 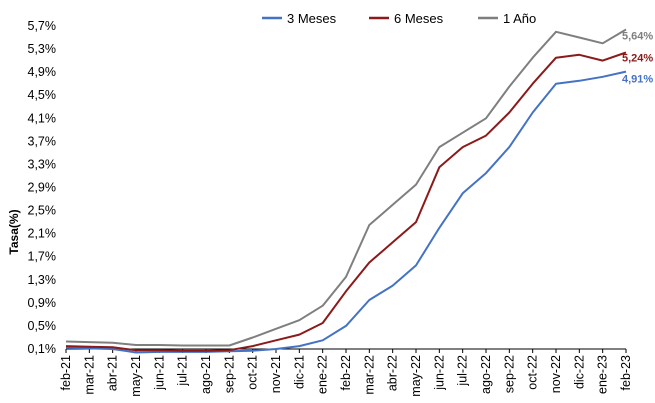 What do you see at coordinates (42, 164) in the screenshot?
I see `y-tick-label: 3,3%` at bounding box center [42, 164].